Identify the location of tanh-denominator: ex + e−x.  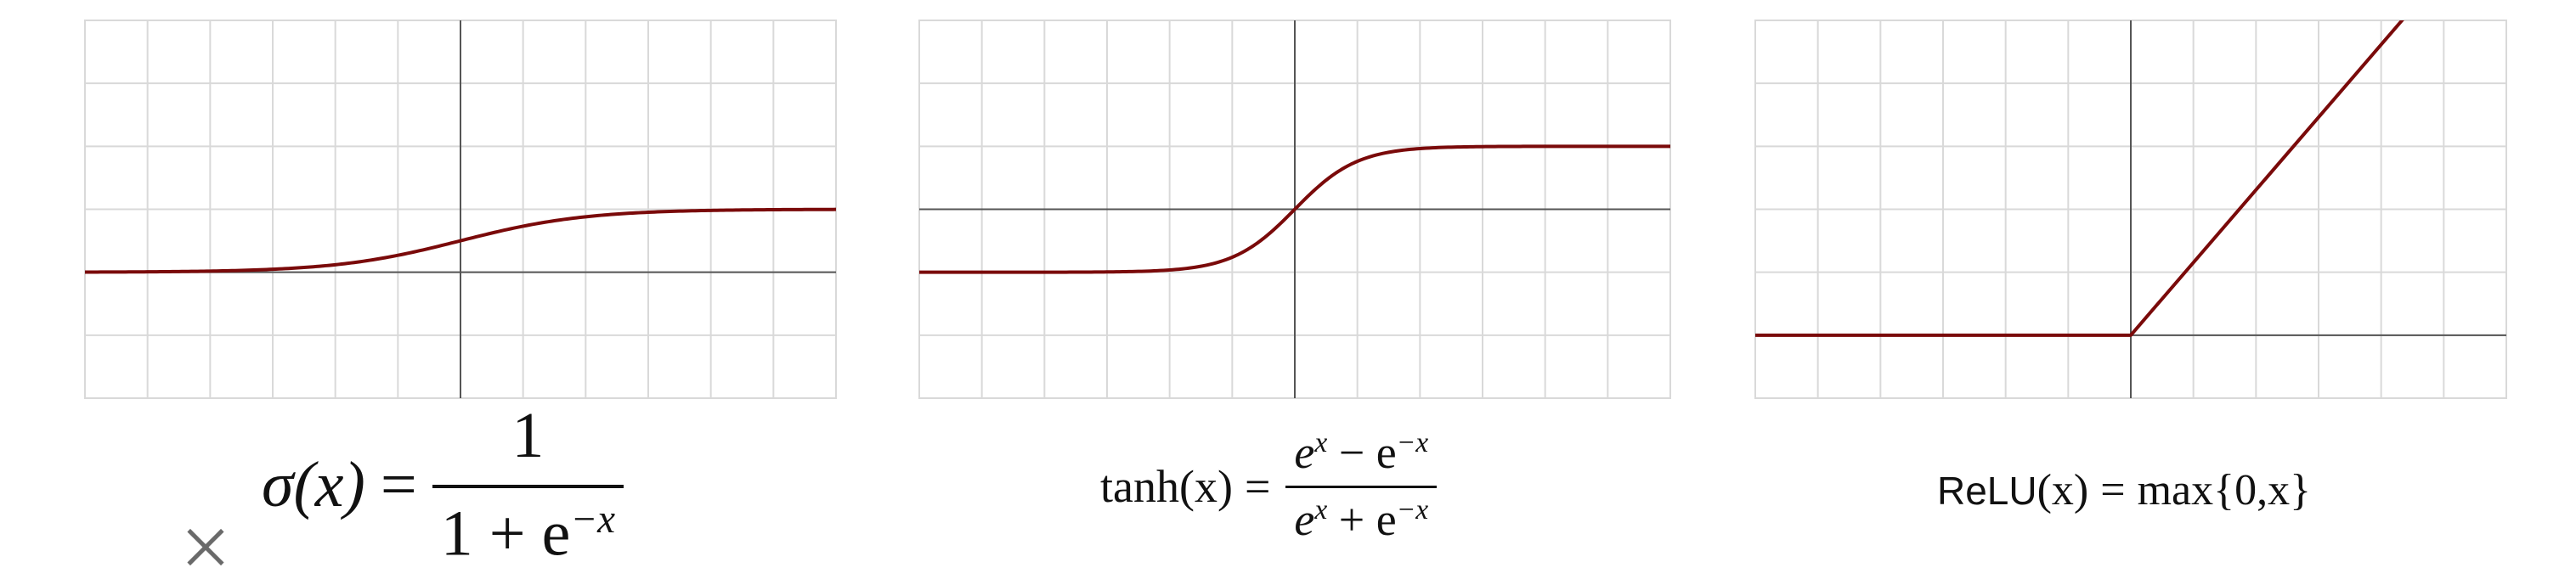
(1361, 516).